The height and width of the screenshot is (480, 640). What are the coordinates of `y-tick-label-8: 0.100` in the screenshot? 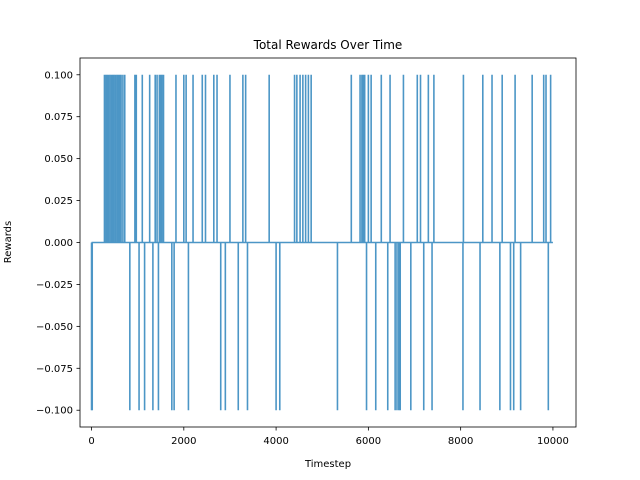 It's located at (58, 75).